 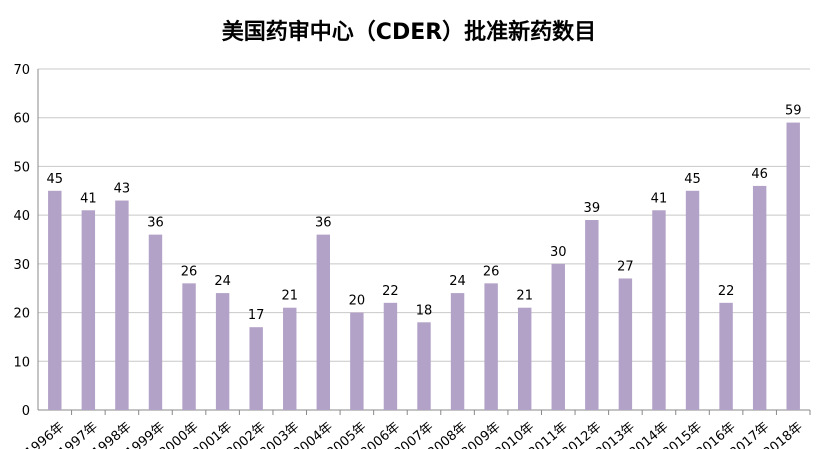 What do you see at coordinates (21, 216) in the screenshot?
I see `y-tick-label: 40` at bounding box center [21, 216].